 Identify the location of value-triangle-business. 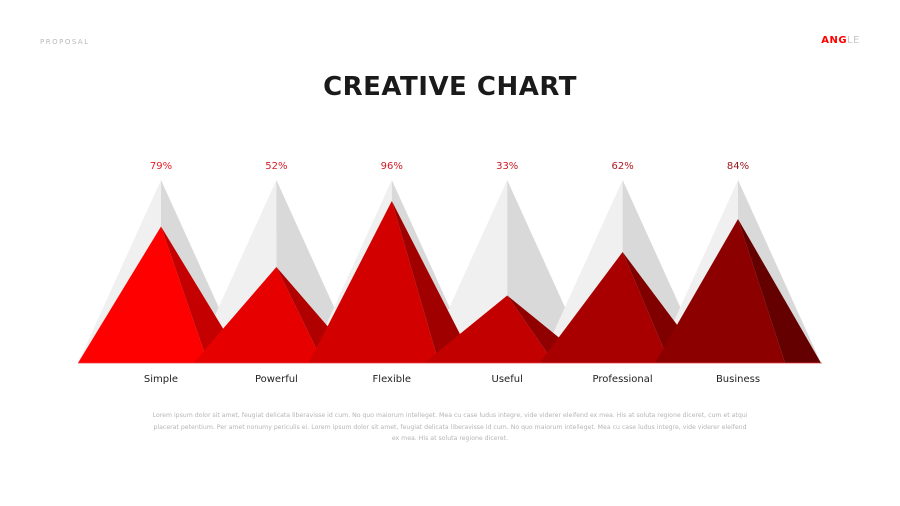
(720, 291).